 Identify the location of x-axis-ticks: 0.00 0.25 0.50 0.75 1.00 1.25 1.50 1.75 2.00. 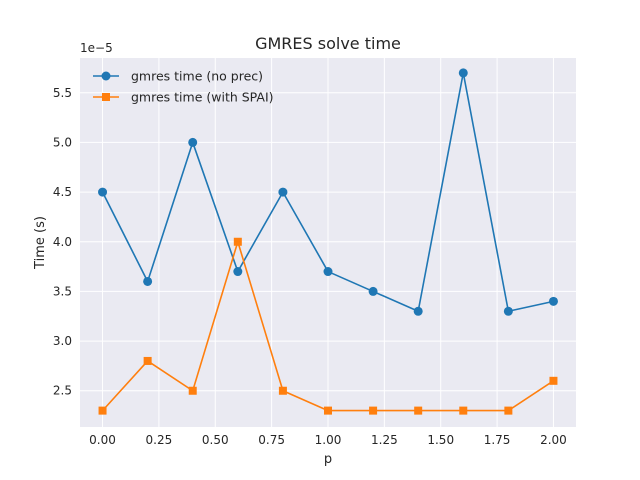
(328, 440).